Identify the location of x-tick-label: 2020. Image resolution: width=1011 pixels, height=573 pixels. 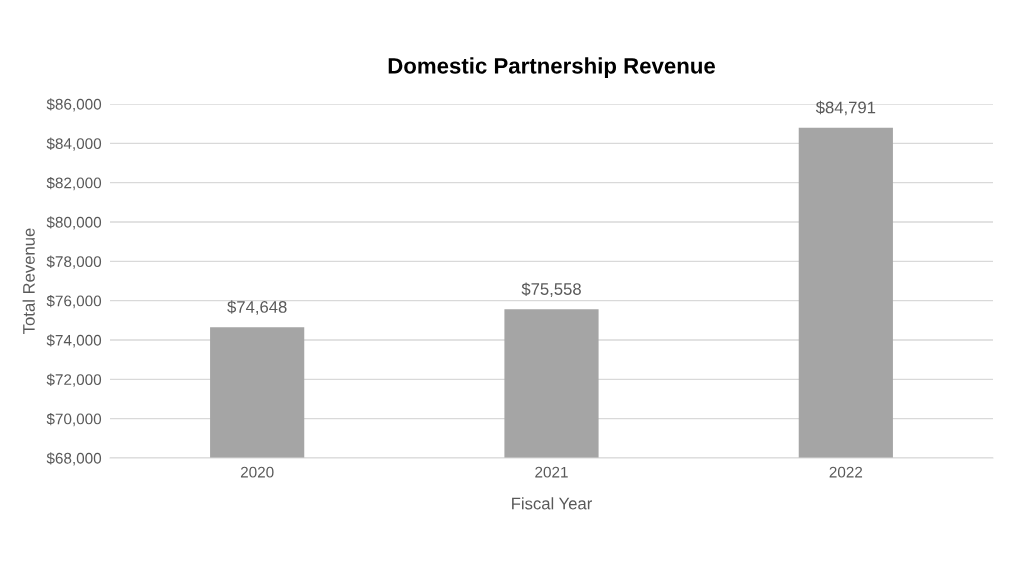
(257, 472).